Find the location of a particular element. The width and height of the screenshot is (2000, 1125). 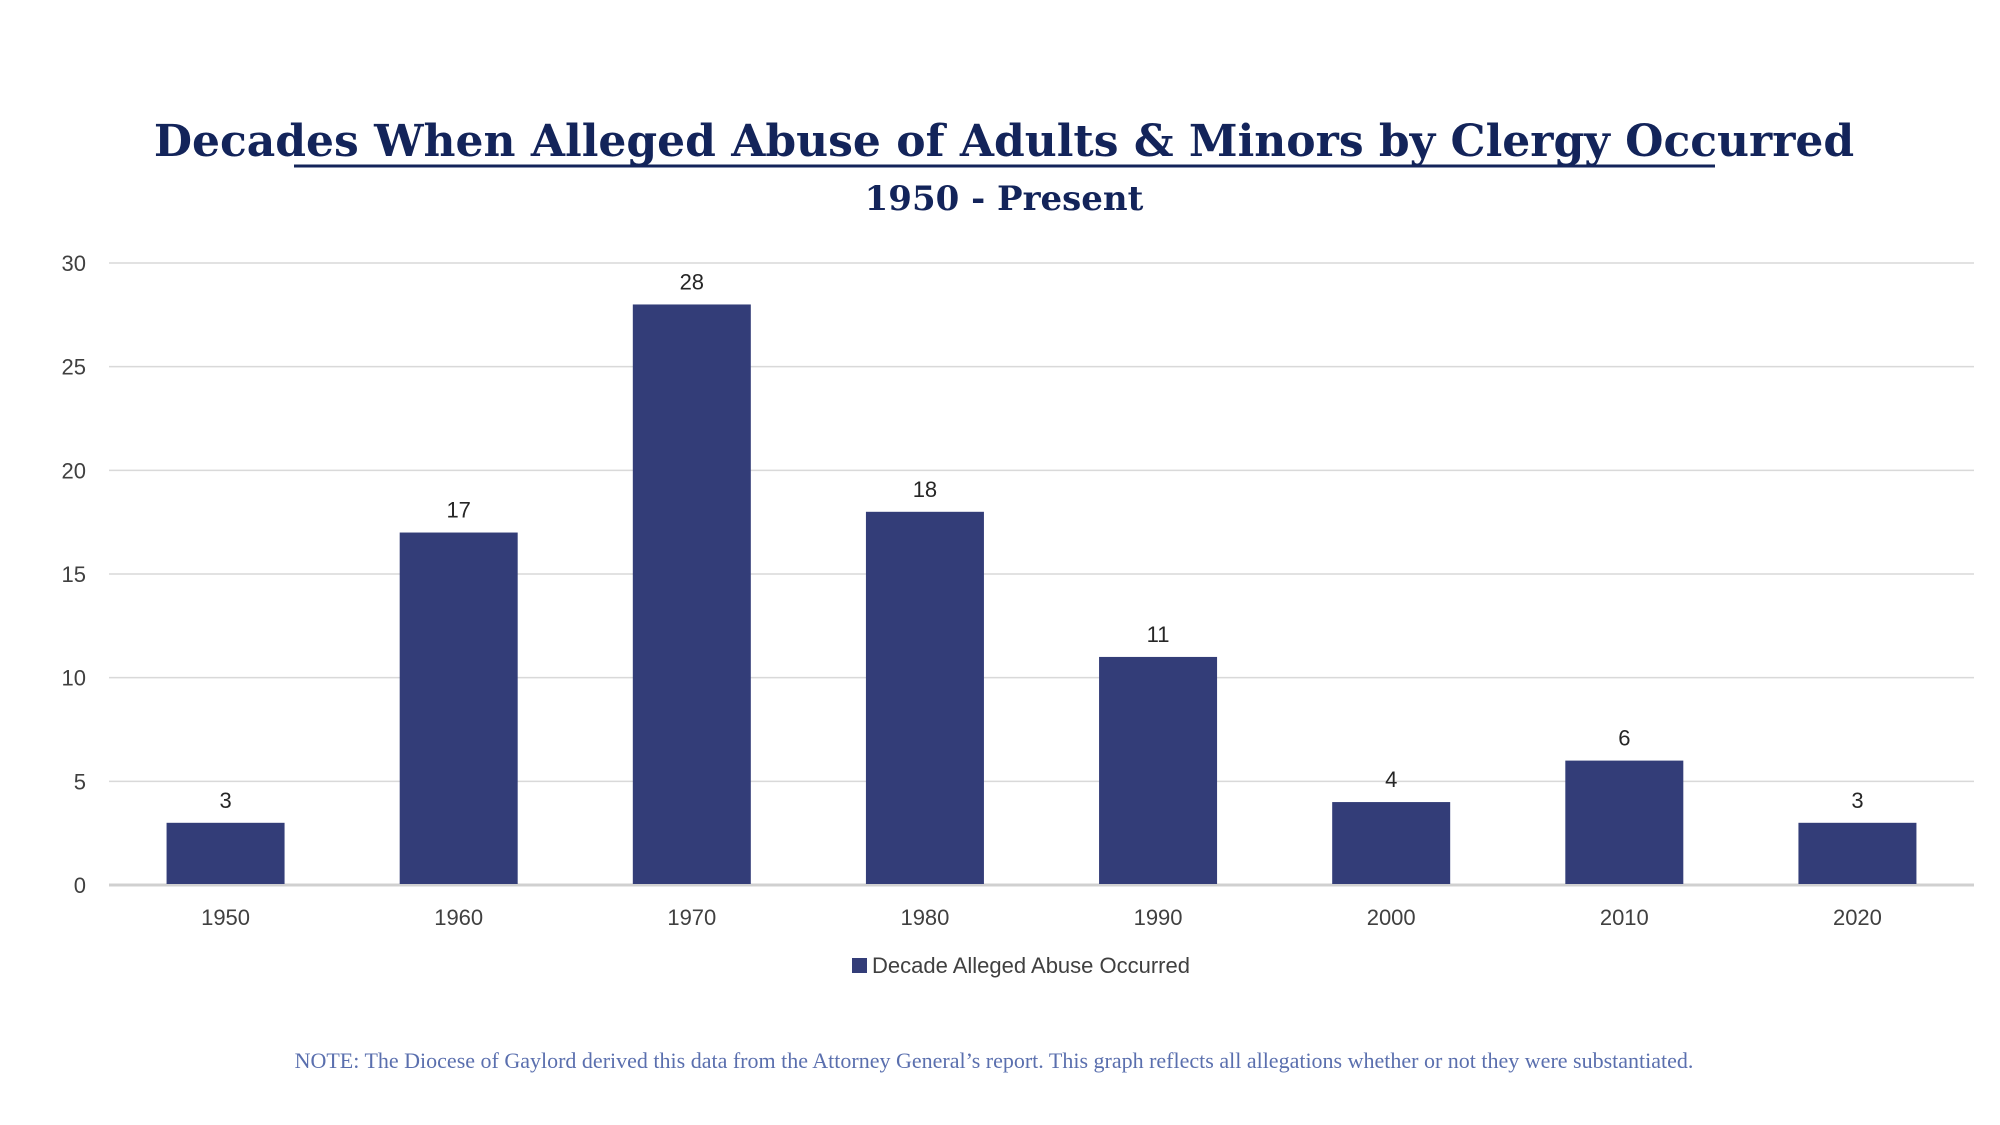

bar-2020 is located at coordinates (1857, 853).